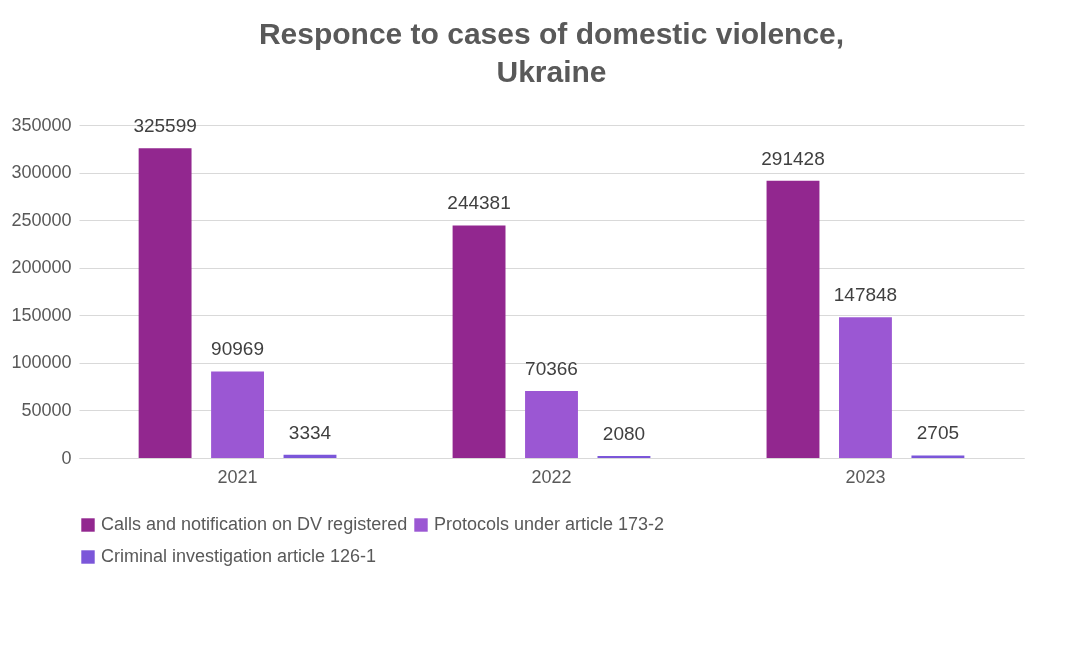  I want to click on y-tick-label: 300000, so click(41, 172).